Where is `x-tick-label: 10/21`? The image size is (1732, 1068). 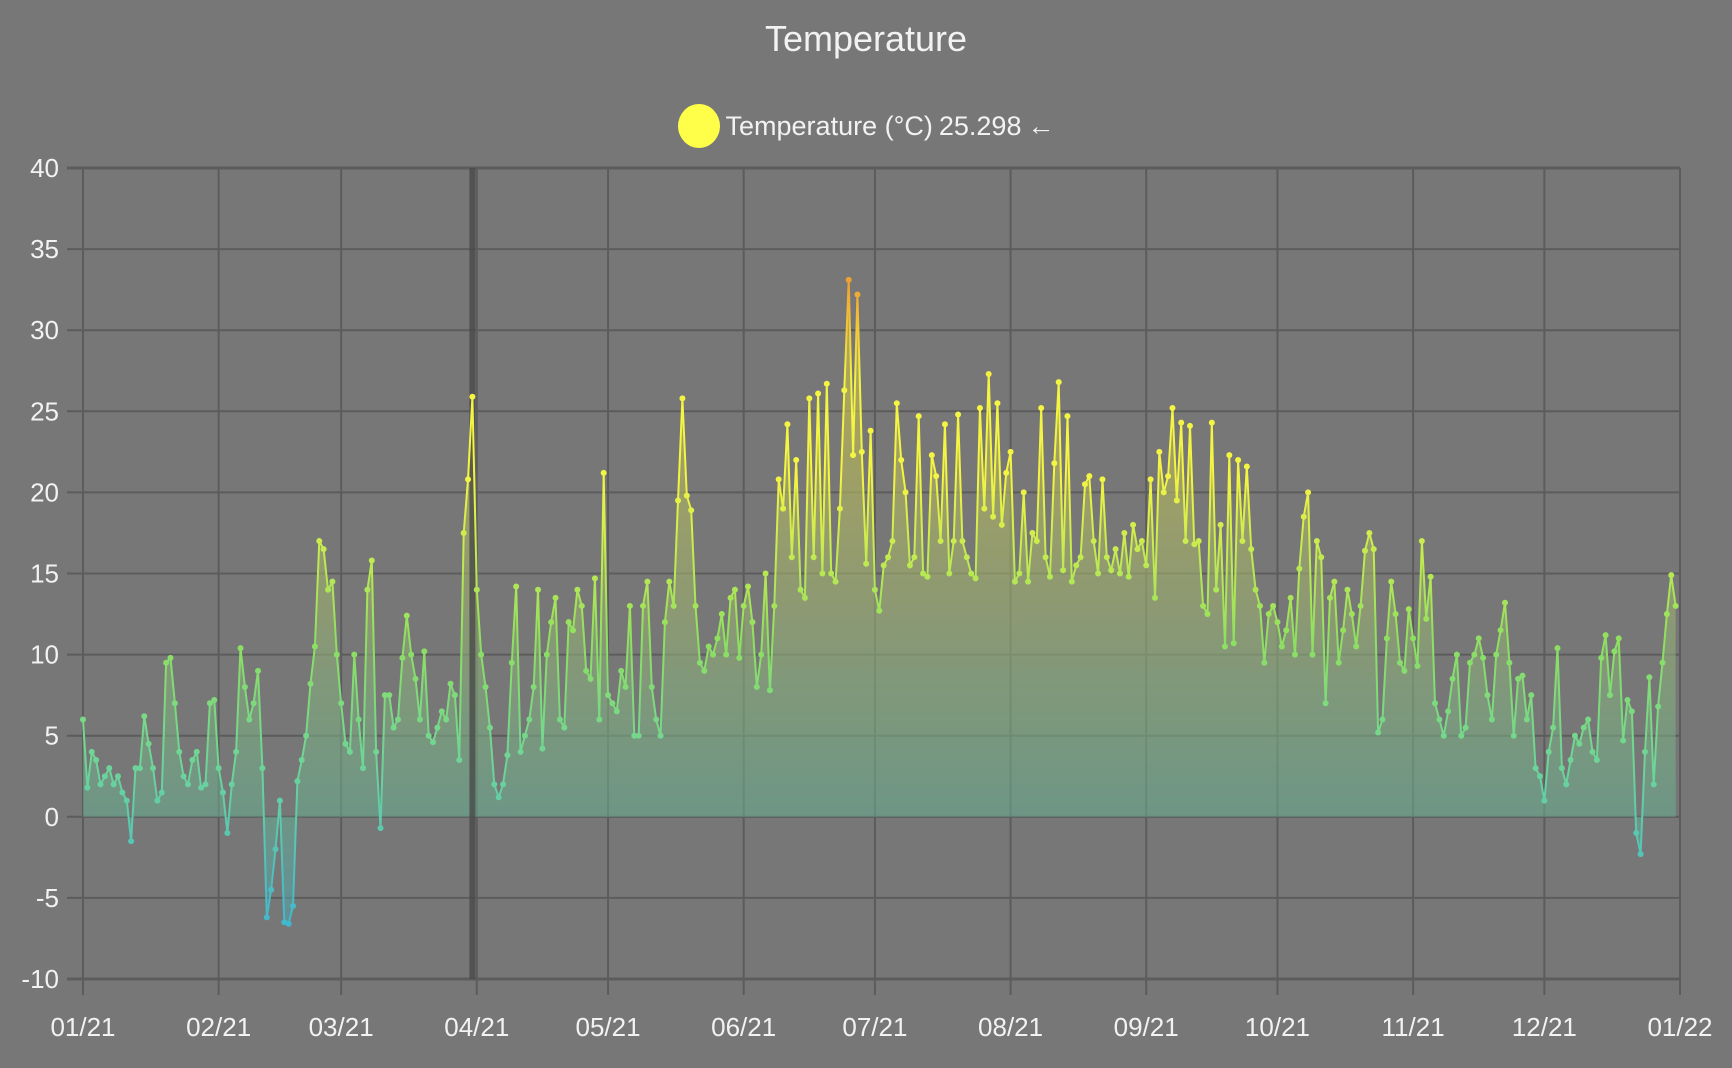 x-tick-label: 10/21 is located at coordinates (1277, 1027).